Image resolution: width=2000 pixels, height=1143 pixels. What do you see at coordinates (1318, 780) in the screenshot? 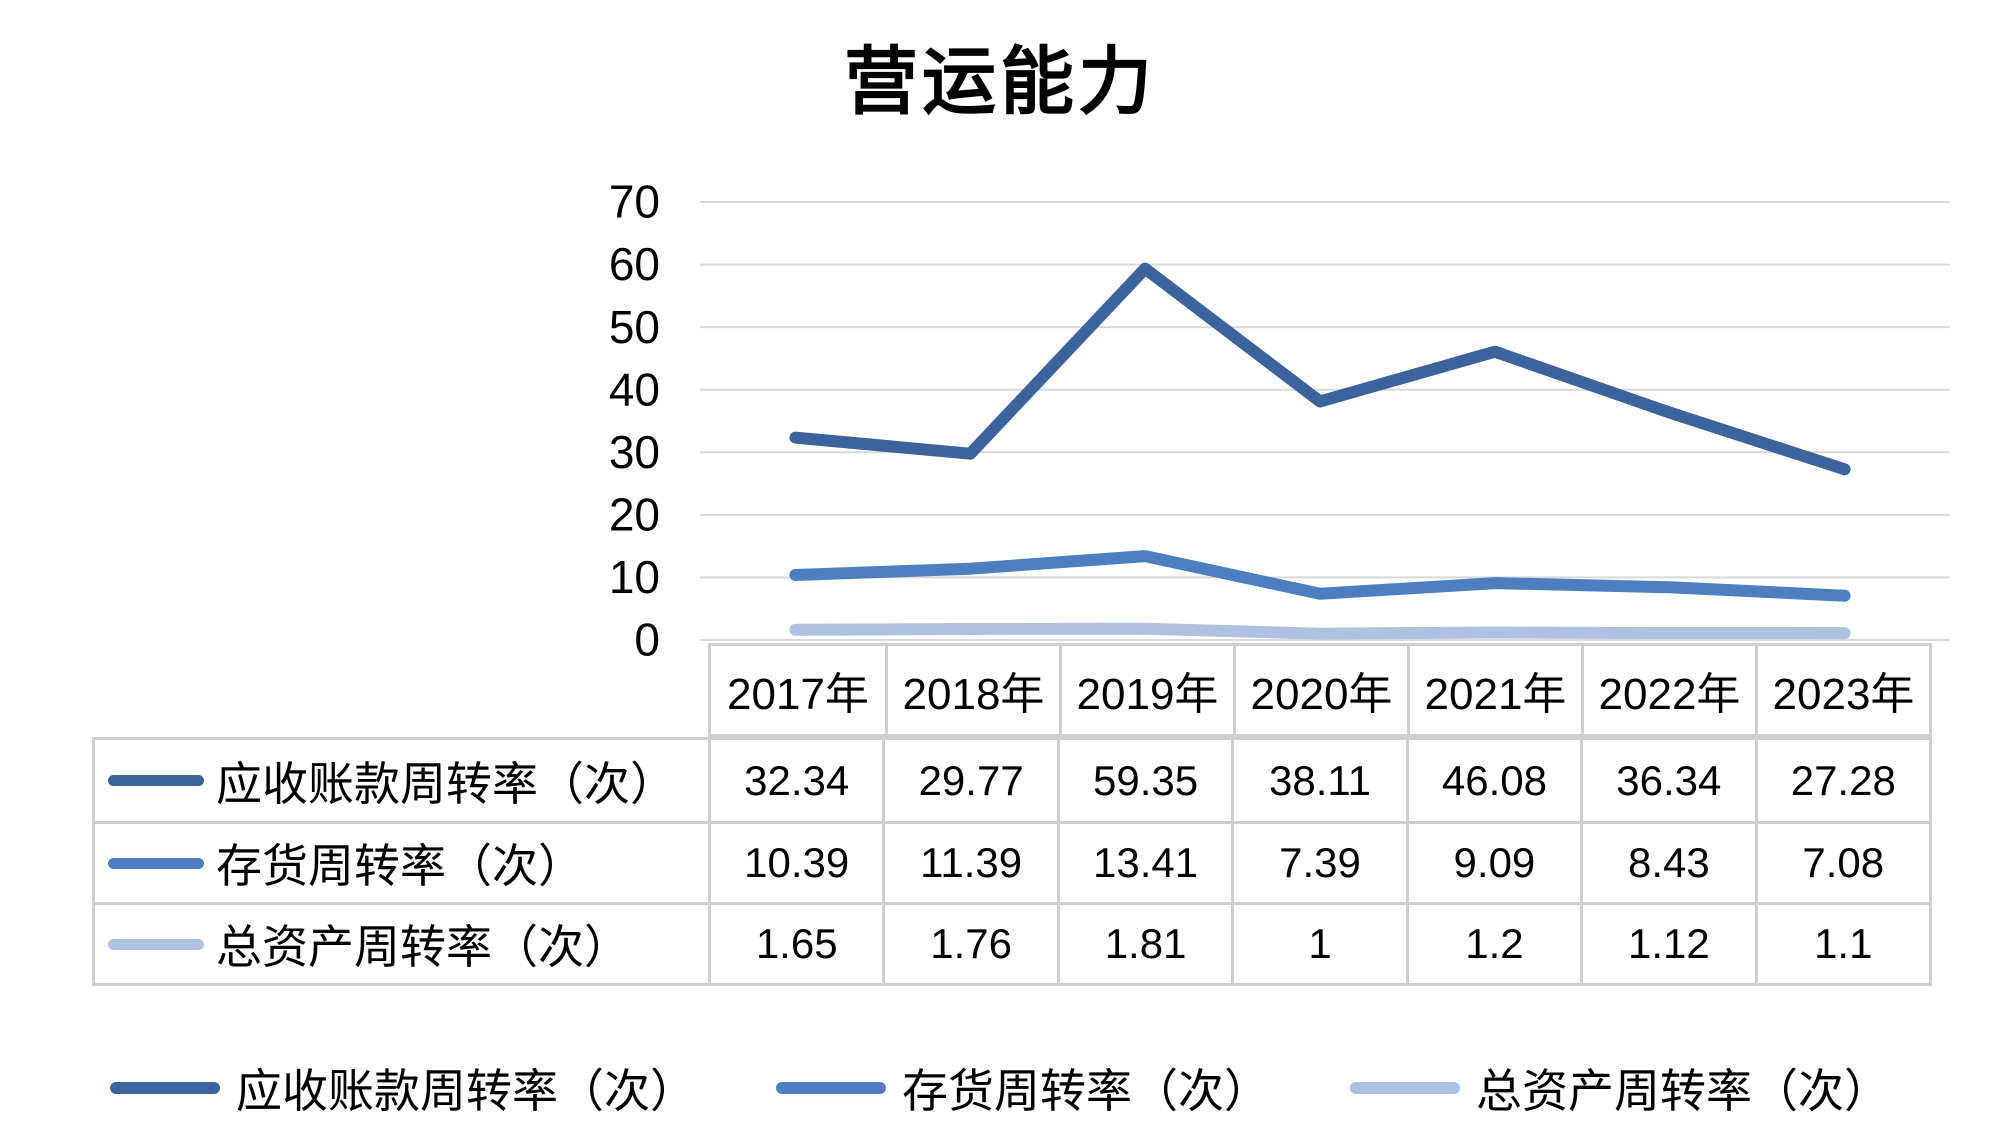
I see `table-value-cell: 38.11` at bounding box center [1318, 780].